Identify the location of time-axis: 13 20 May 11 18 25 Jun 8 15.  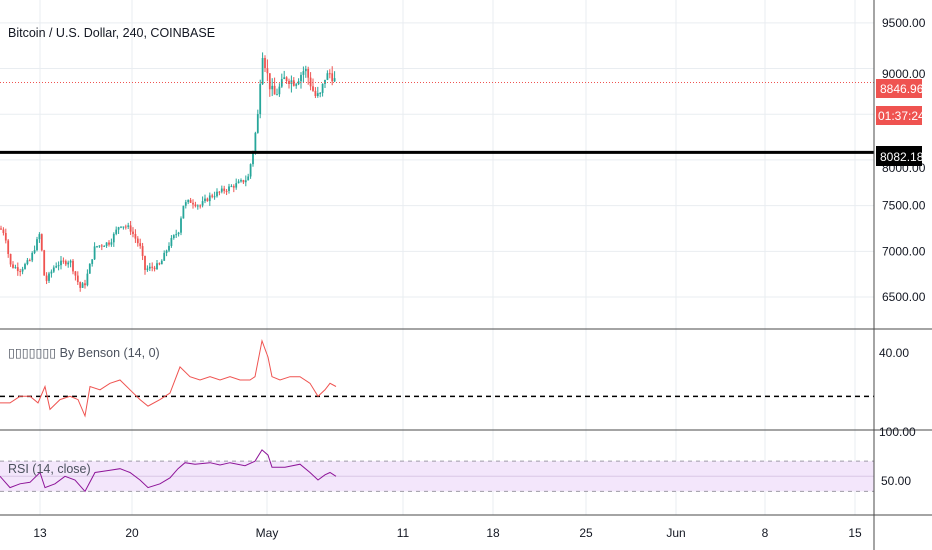
(447, 533).